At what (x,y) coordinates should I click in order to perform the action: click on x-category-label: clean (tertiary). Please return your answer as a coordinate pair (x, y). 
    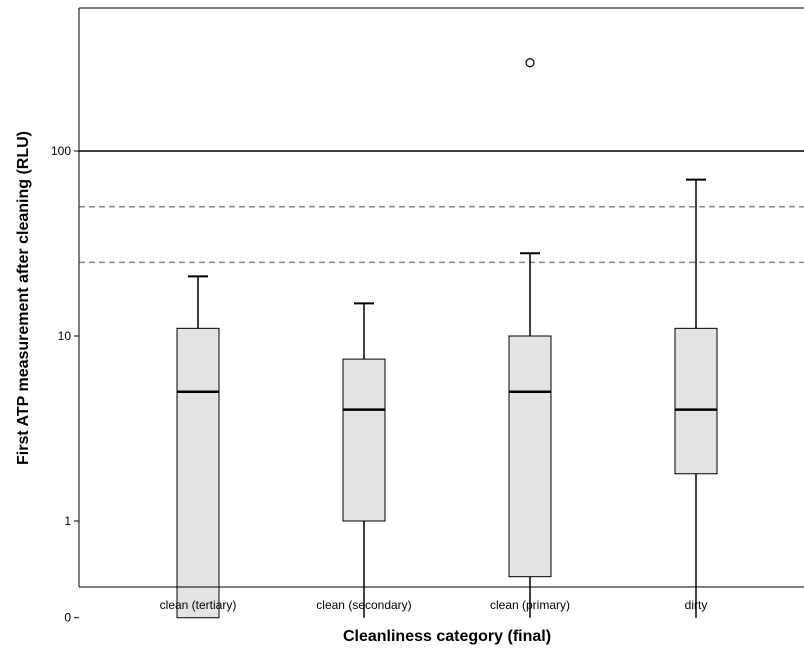
    Looking at the image, I should click on (198, 605).